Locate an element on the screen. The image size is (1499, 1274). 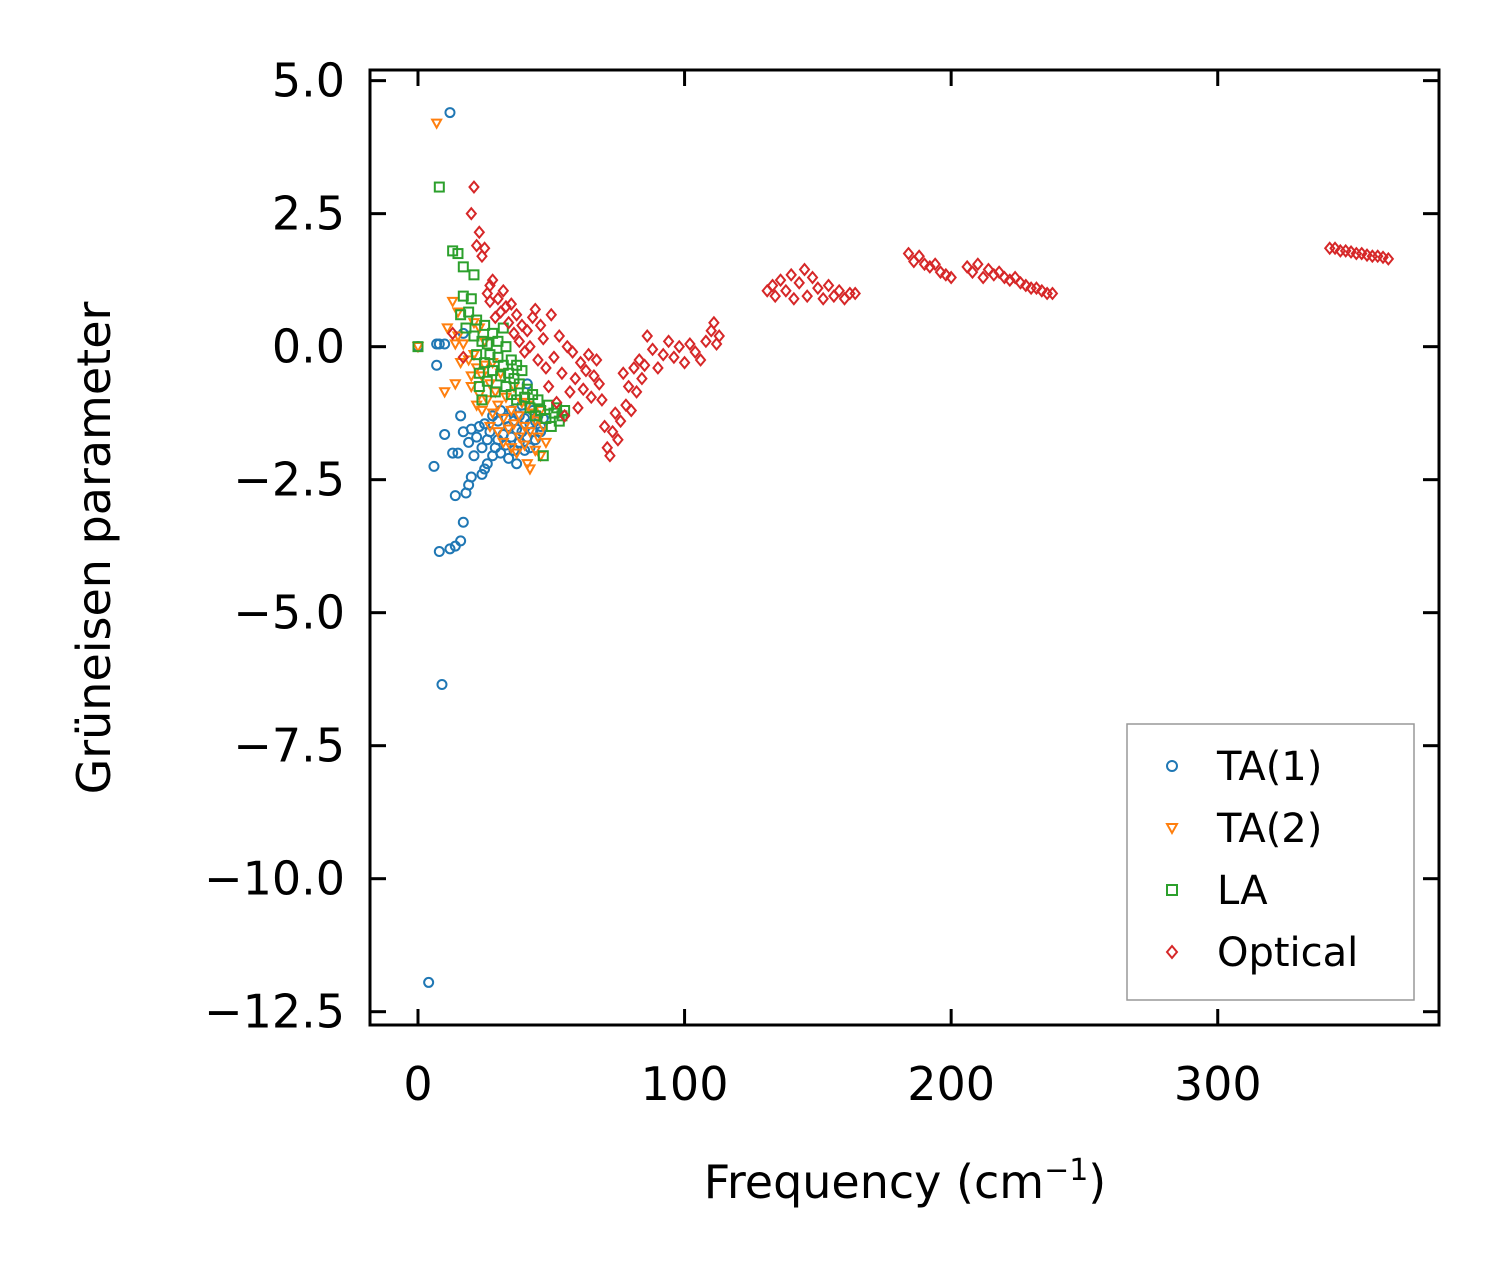
series-optical is located at coordinates (920, 321).